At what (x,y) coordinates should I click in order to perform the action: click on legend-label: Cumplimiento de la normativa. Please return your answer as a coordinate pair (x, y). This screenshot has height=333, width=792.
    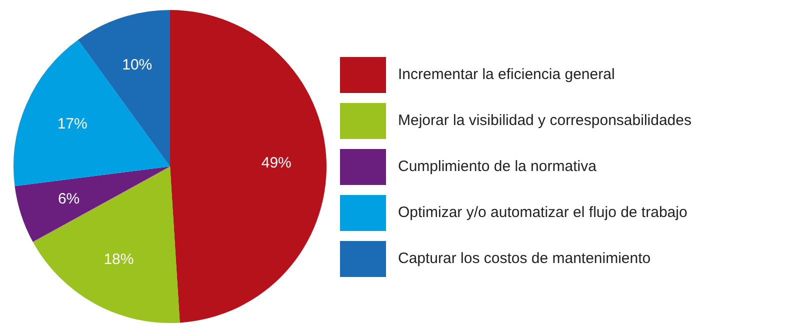
    Looking at the image, I should click on (497, 166).